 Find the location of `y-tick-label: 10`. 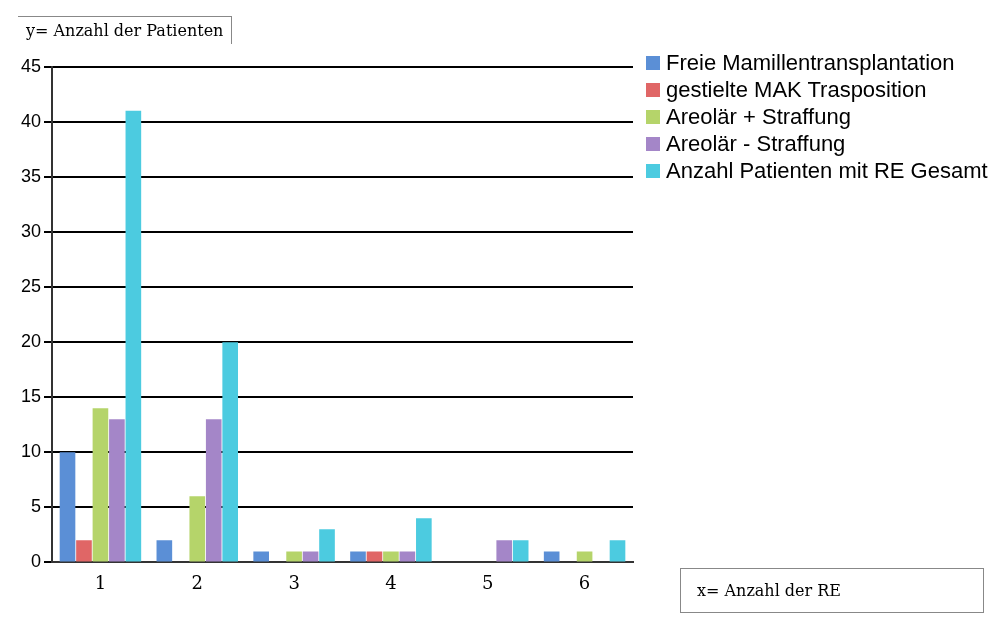

y-tick-label: 10 is located at coordinates (31, 451).